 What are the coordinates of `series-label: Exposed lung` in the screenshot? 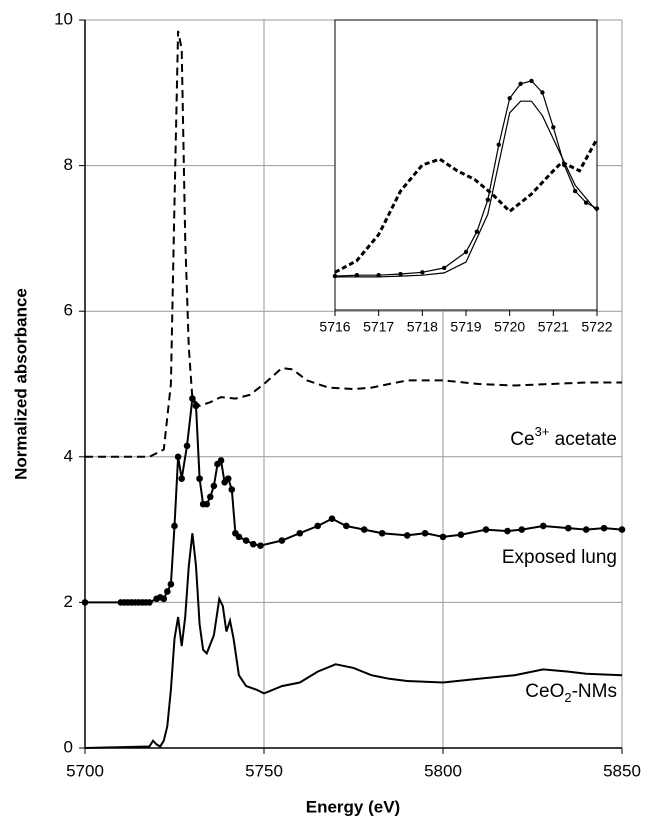 It's located at (559, 557).